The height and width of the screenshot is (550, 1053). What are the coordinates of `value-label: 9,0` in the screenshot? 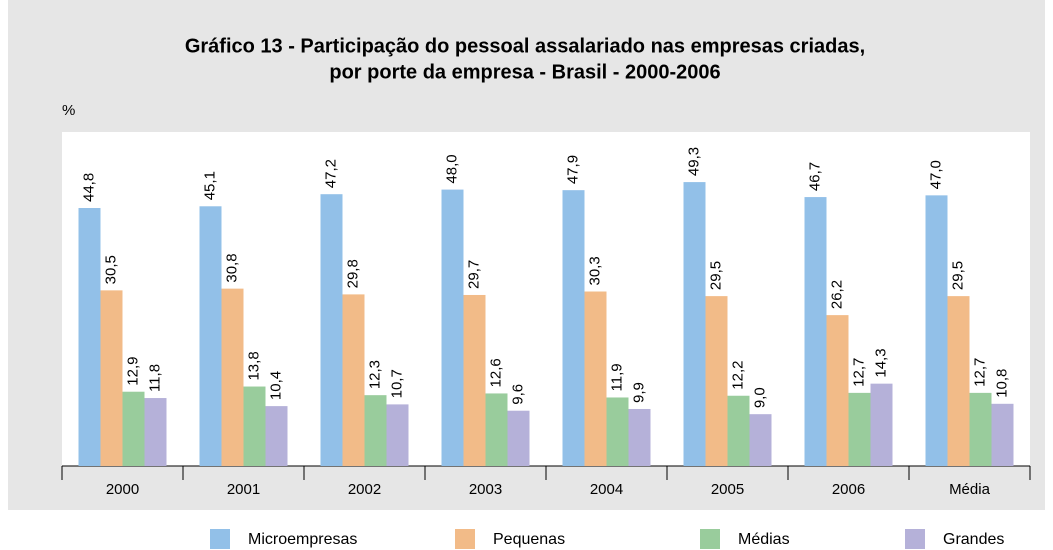 It's located at (759, 397).